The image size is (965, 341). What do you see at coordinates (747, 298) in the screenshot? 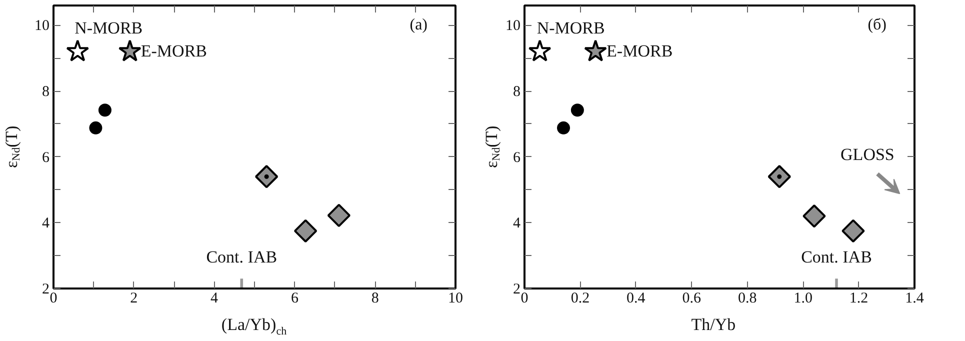
I see `x-tick-label: 0.8` at bounding box center [747, 298].